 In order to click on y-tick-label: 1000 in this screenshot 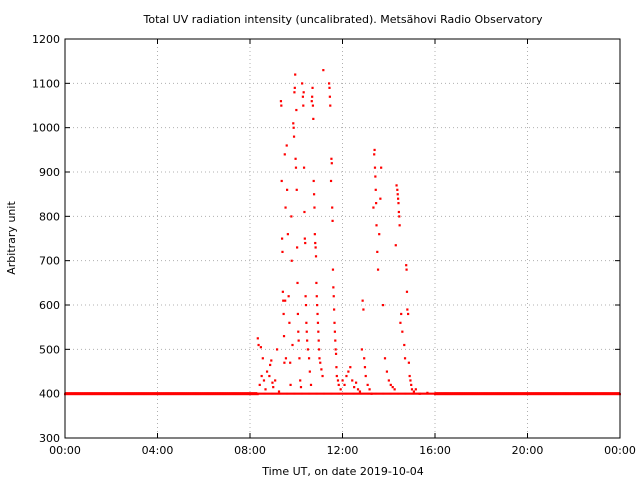, I will do `click(46, 128)`.